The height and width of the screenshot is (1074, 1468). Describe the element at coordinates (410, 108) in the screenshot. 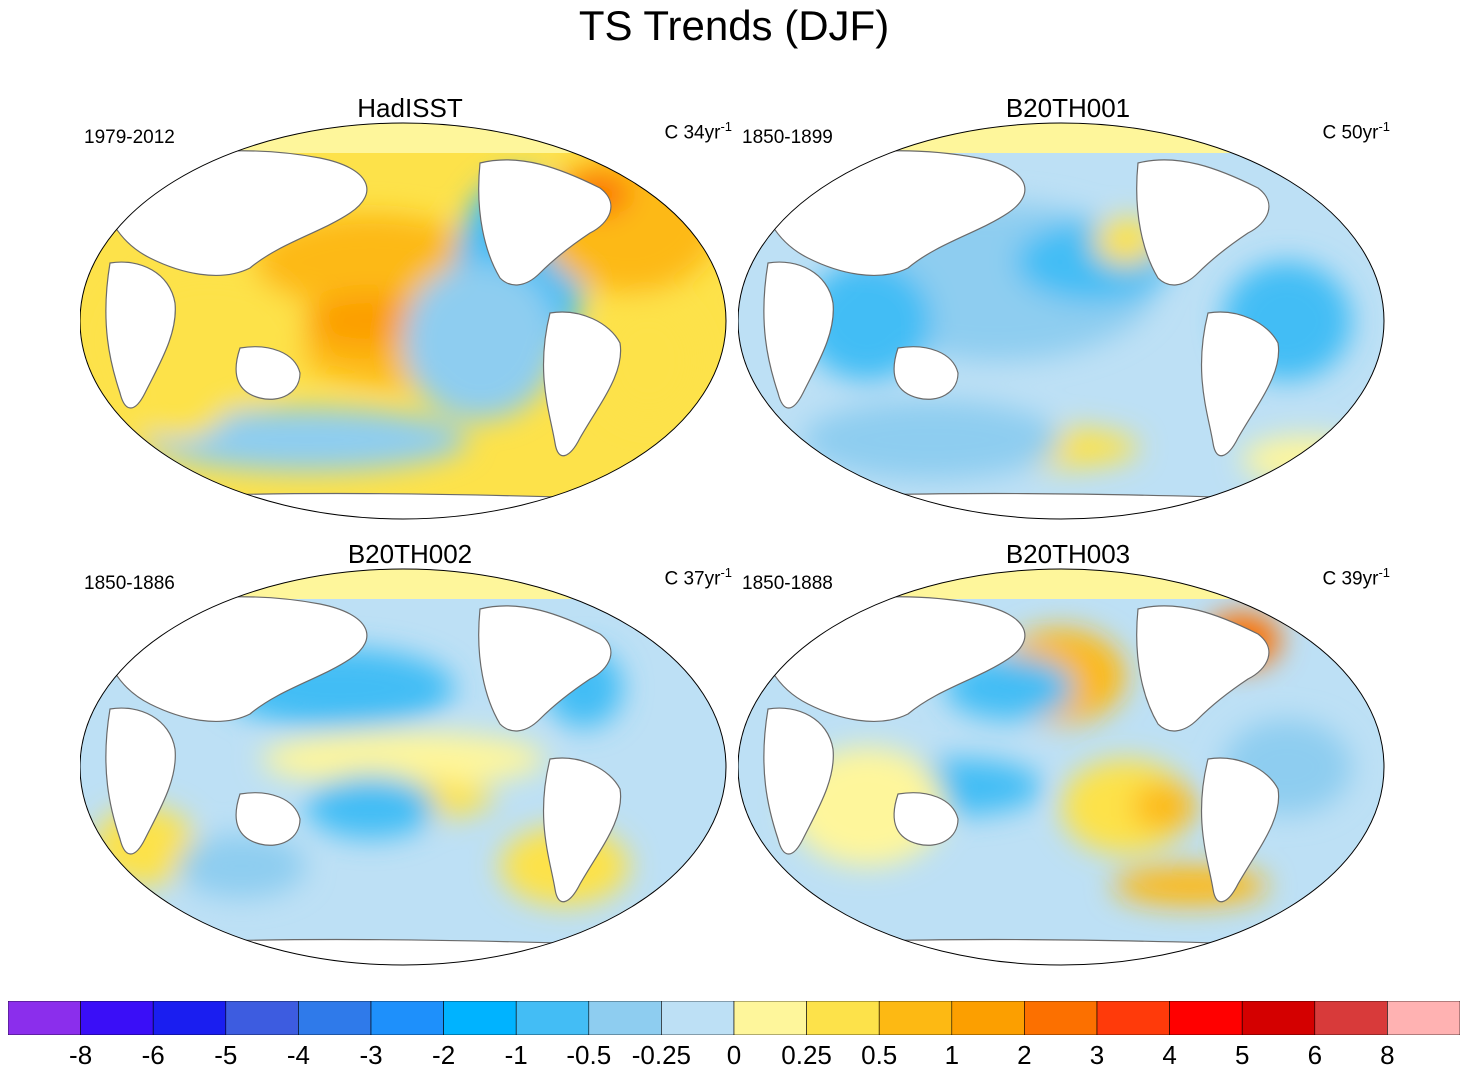

I see `panel-title: HadISST` at that location.